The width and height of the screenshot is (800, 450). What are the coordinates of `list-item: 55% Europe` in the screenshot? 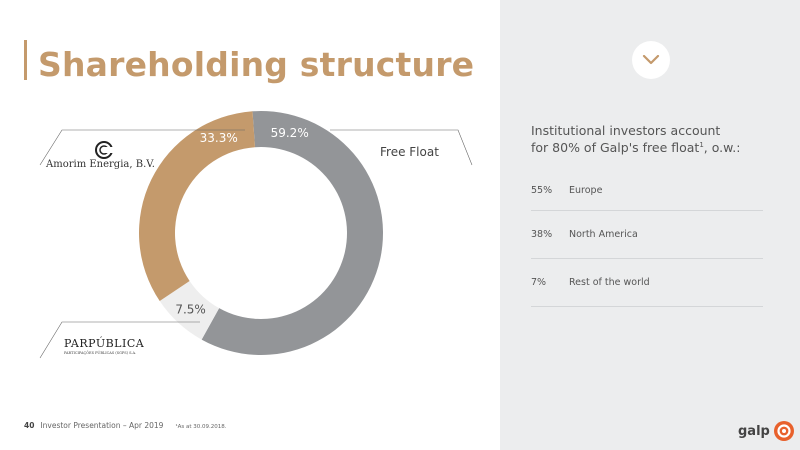 It's located at (647, 190).